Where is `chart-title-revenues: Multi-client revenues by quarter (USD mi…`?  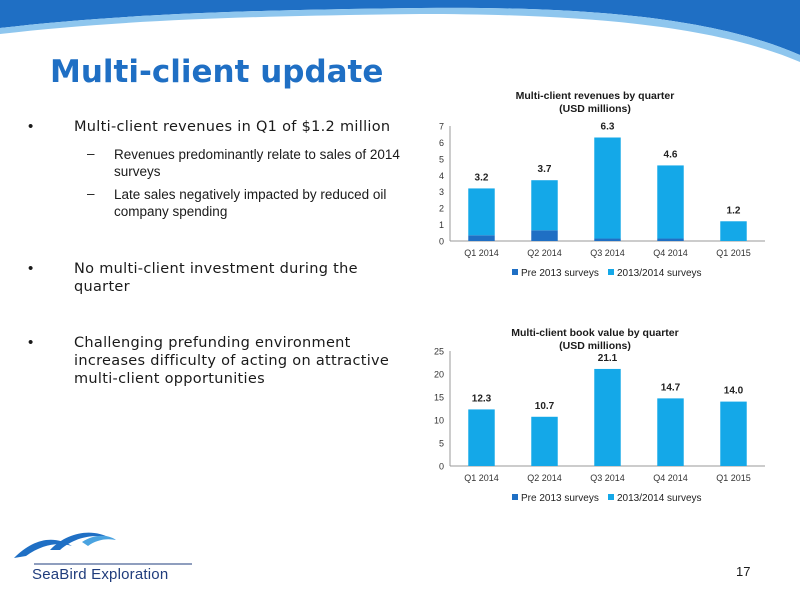
chart-title-revenues: Multi-client revenues by quarter (USD mi… is located at coordinates (595, 103).